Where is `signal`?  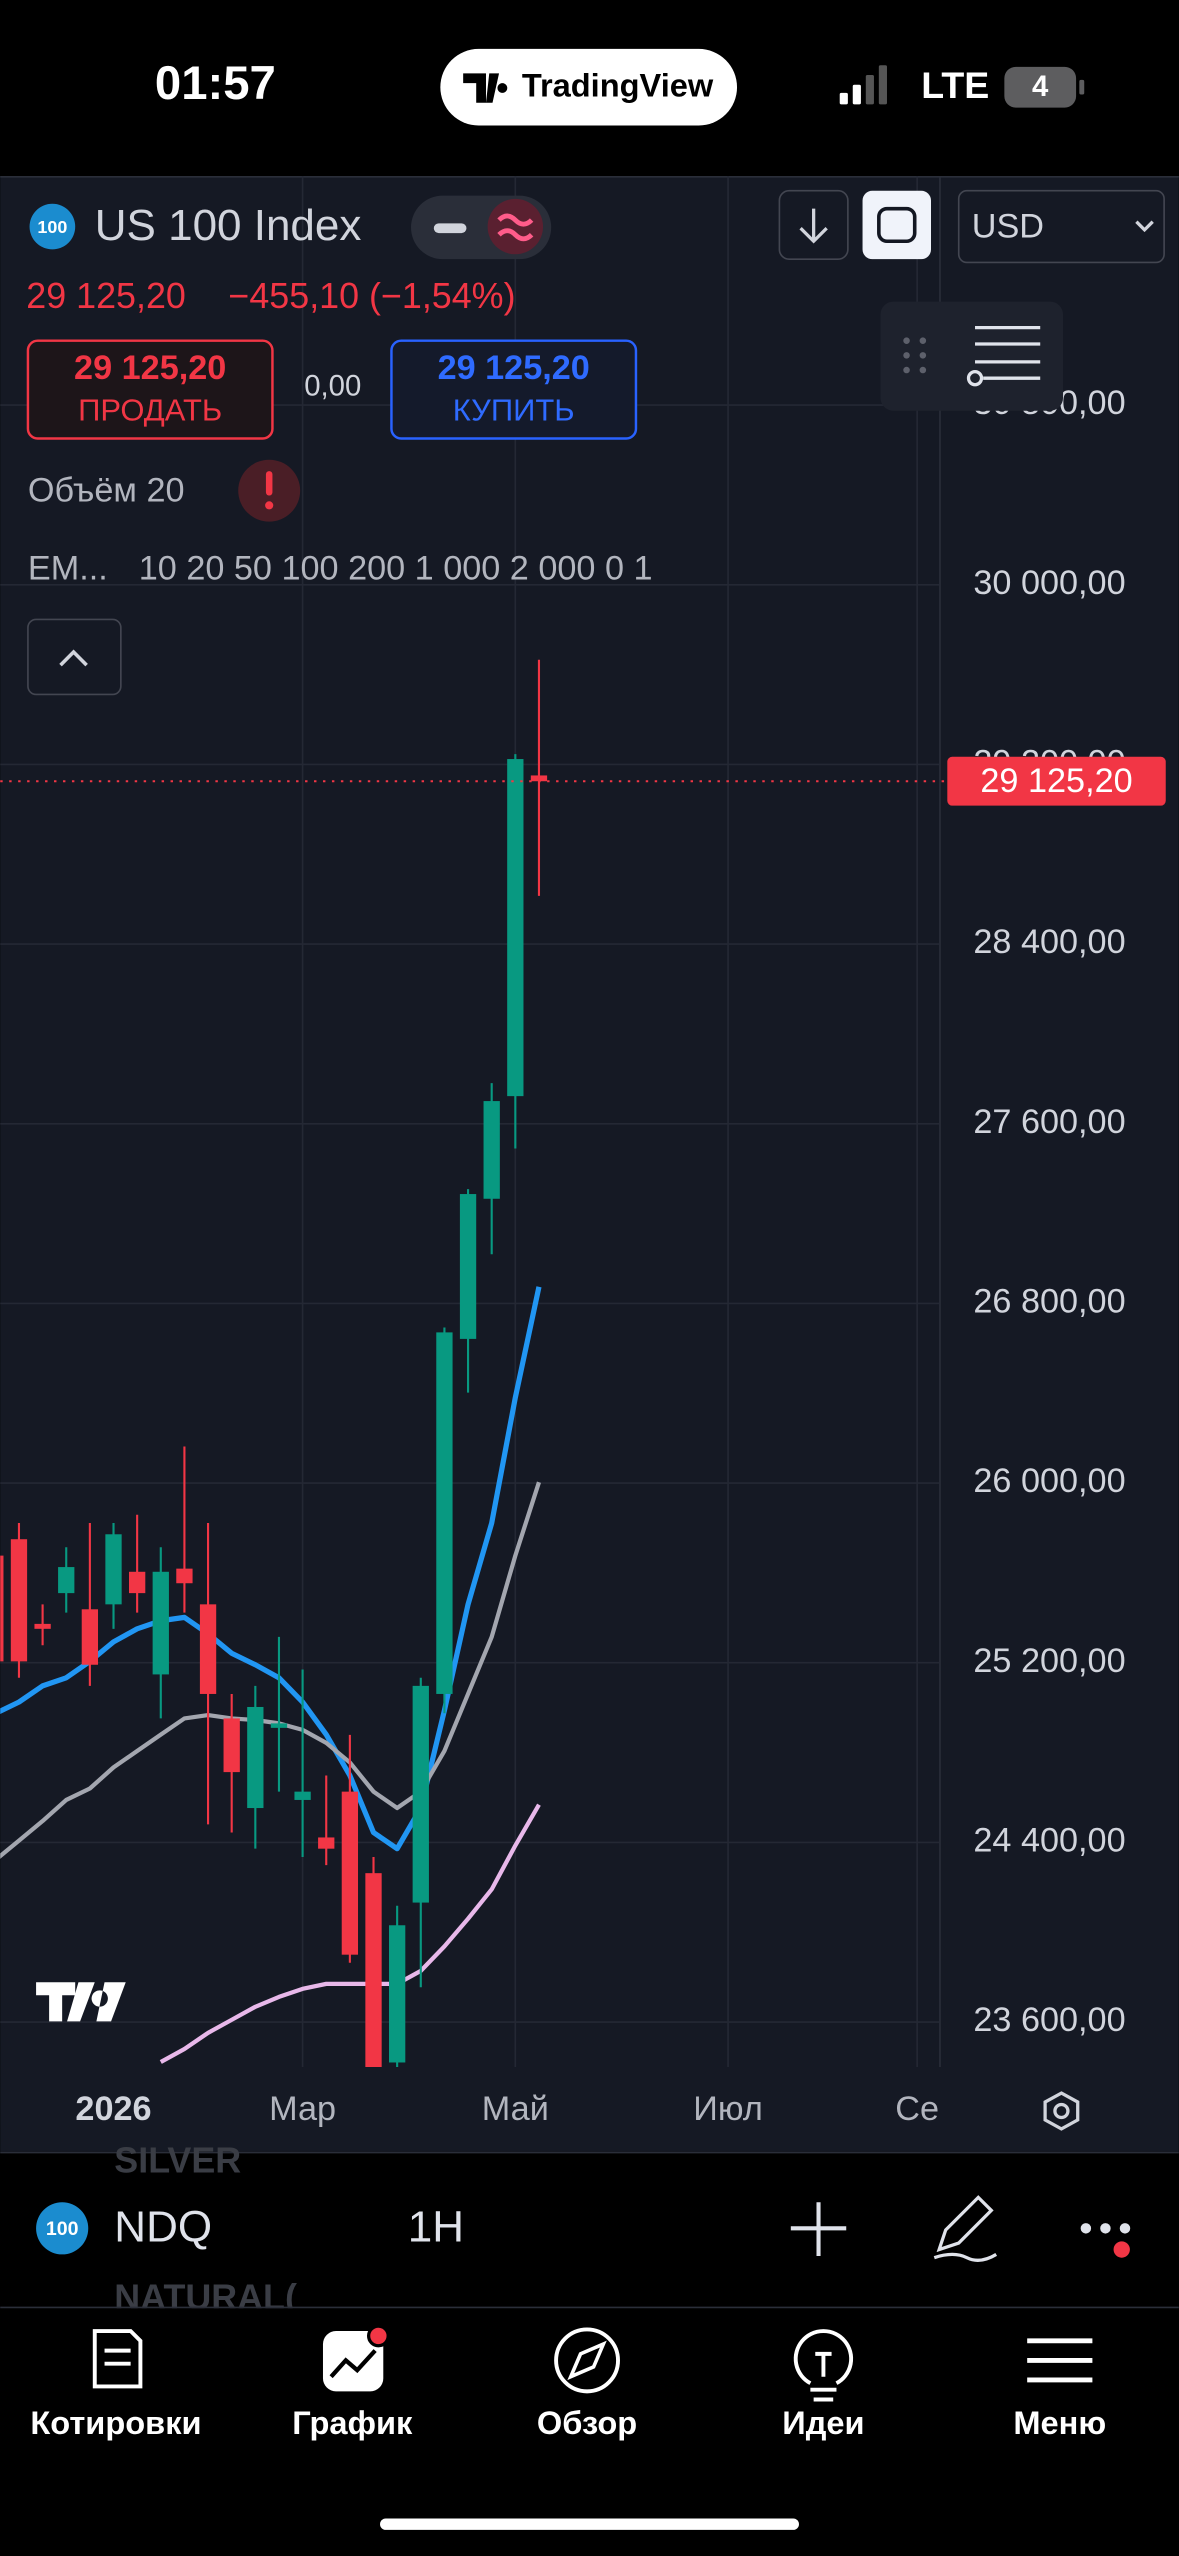 signal is located at coordinates (863, 85).